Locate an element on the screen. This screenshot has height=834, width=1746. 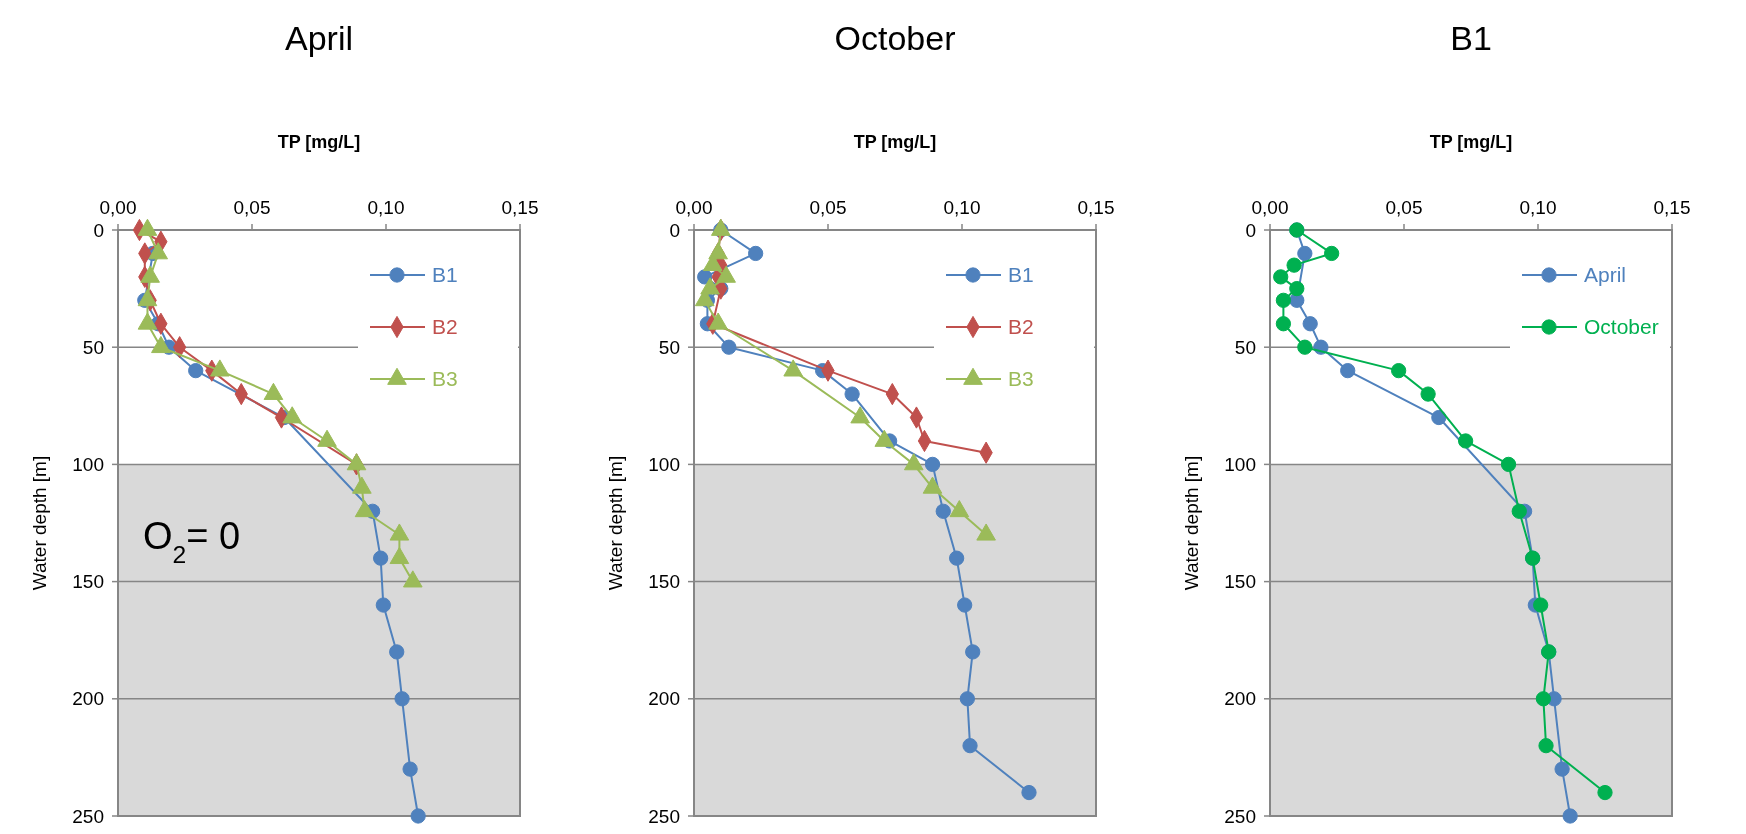
chart-title: October is located at coordinates (895, 38).